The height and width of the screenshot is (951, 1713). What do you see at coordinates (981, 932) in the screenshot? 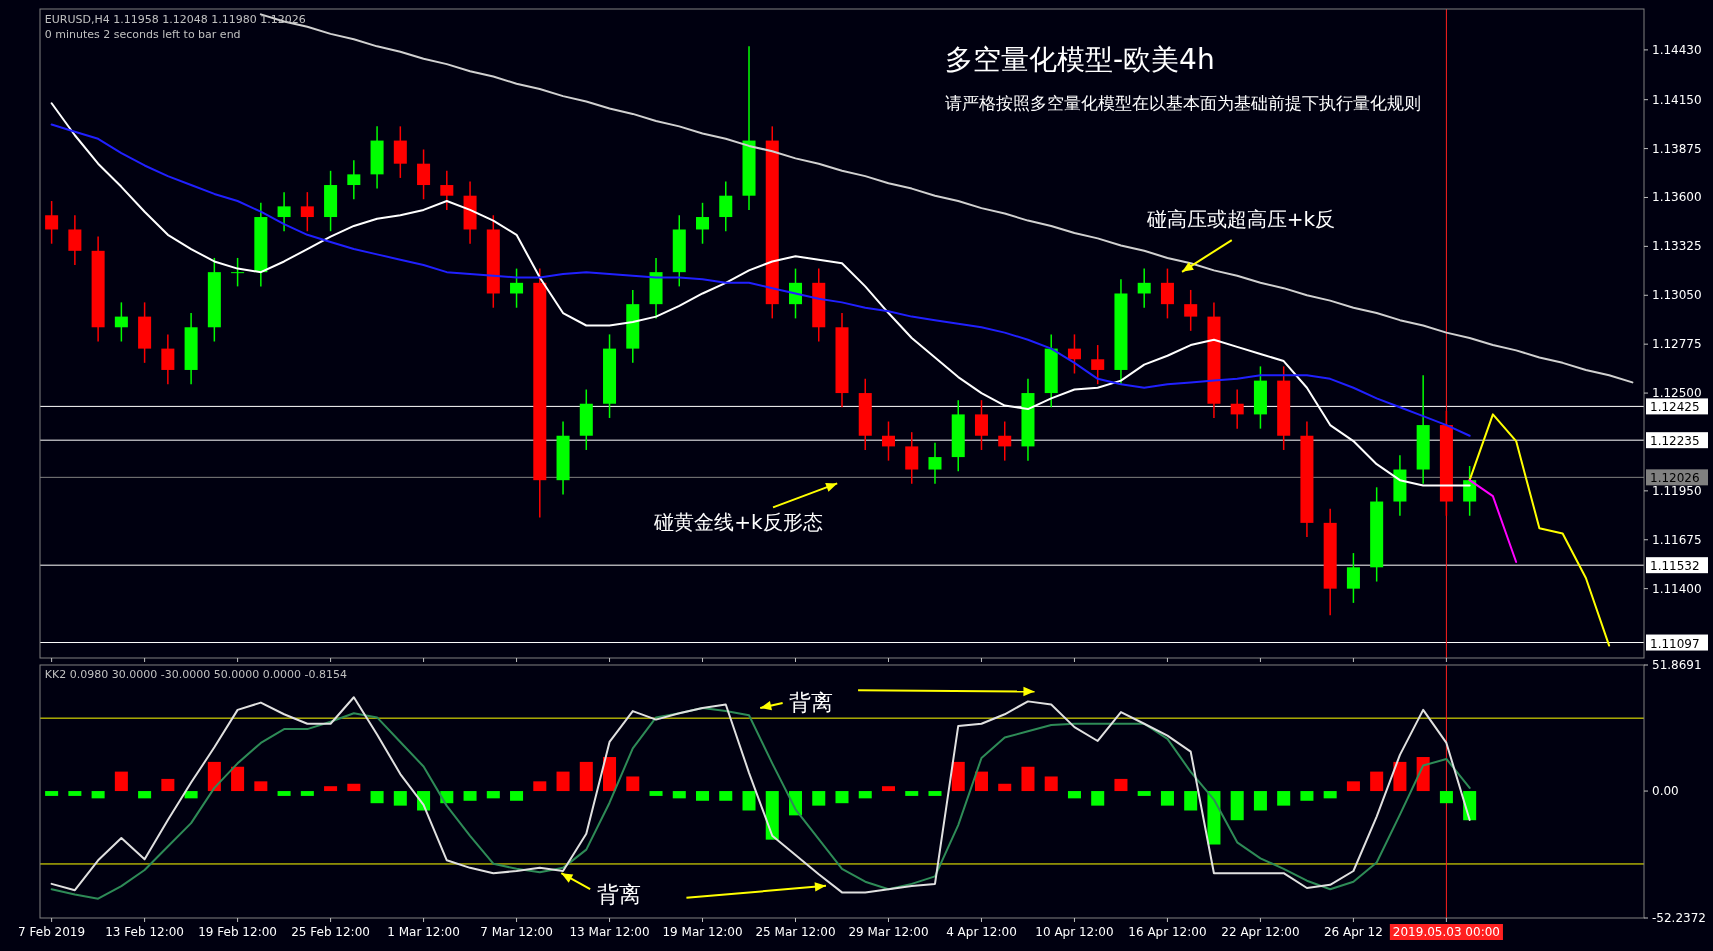
I see `x-tick-label: 4 Apr 12:00` at bounding box center [981, 932].